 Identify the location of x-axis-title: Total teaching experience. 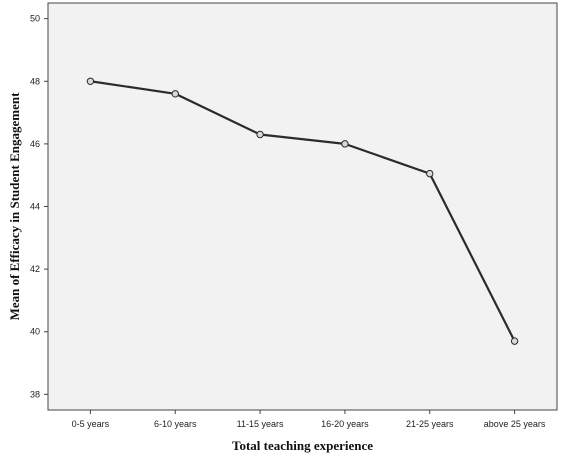
(302, 445).